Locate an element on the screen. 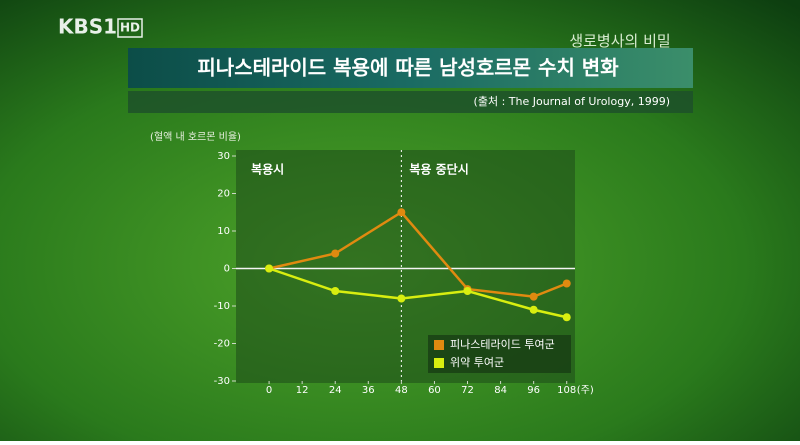 The height and width of the screenshot is (445, 800). source-bar is located at coordinates (410, 102).